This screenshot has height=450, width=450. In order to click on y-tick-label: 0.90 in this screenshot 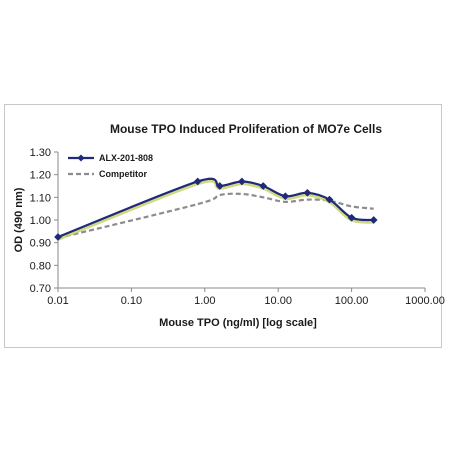, I will do `click(40, 244)`.